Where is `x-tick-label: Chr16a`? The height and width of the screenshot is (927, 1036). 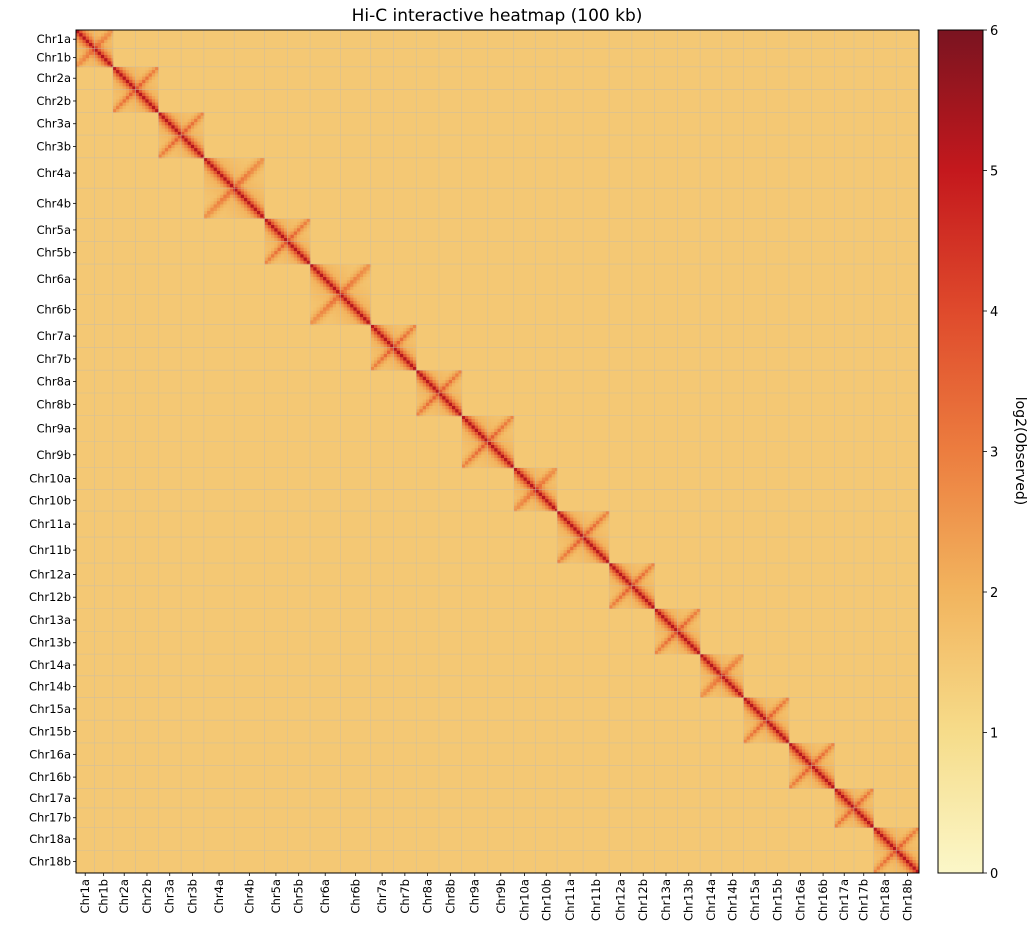
x-tick-label: Chr16a is located at coordinates (800, 900).